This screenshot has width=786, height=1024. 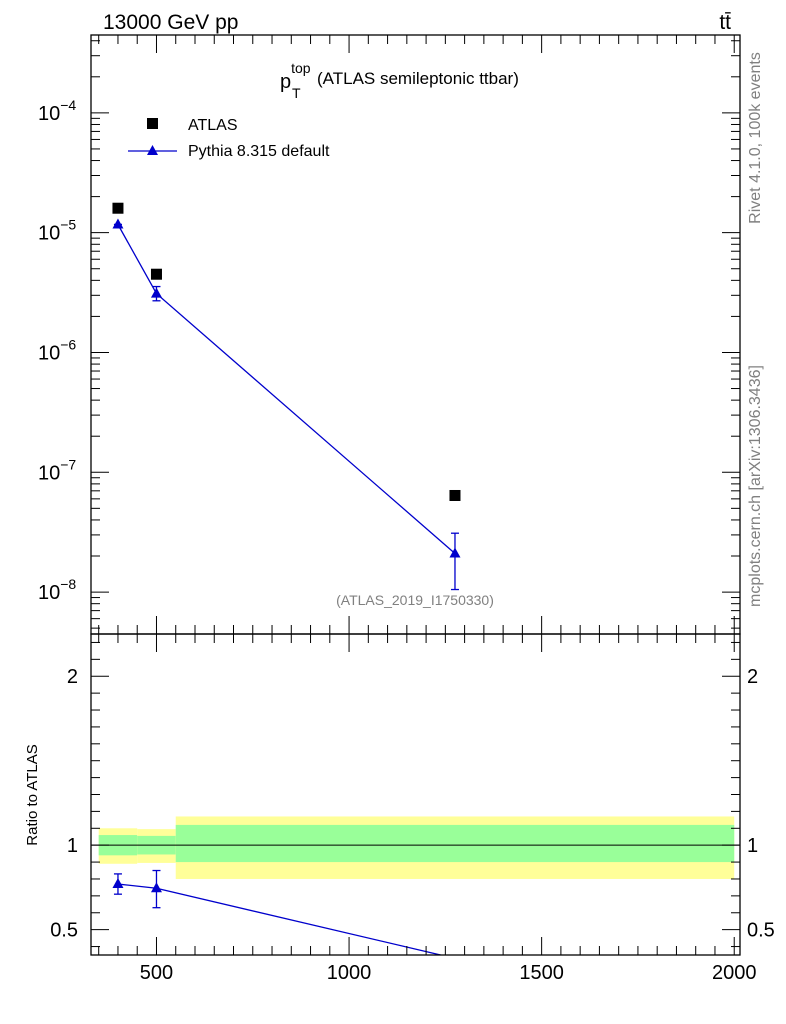 I want to click on title-superscript: top, so click(x=301, y=68).